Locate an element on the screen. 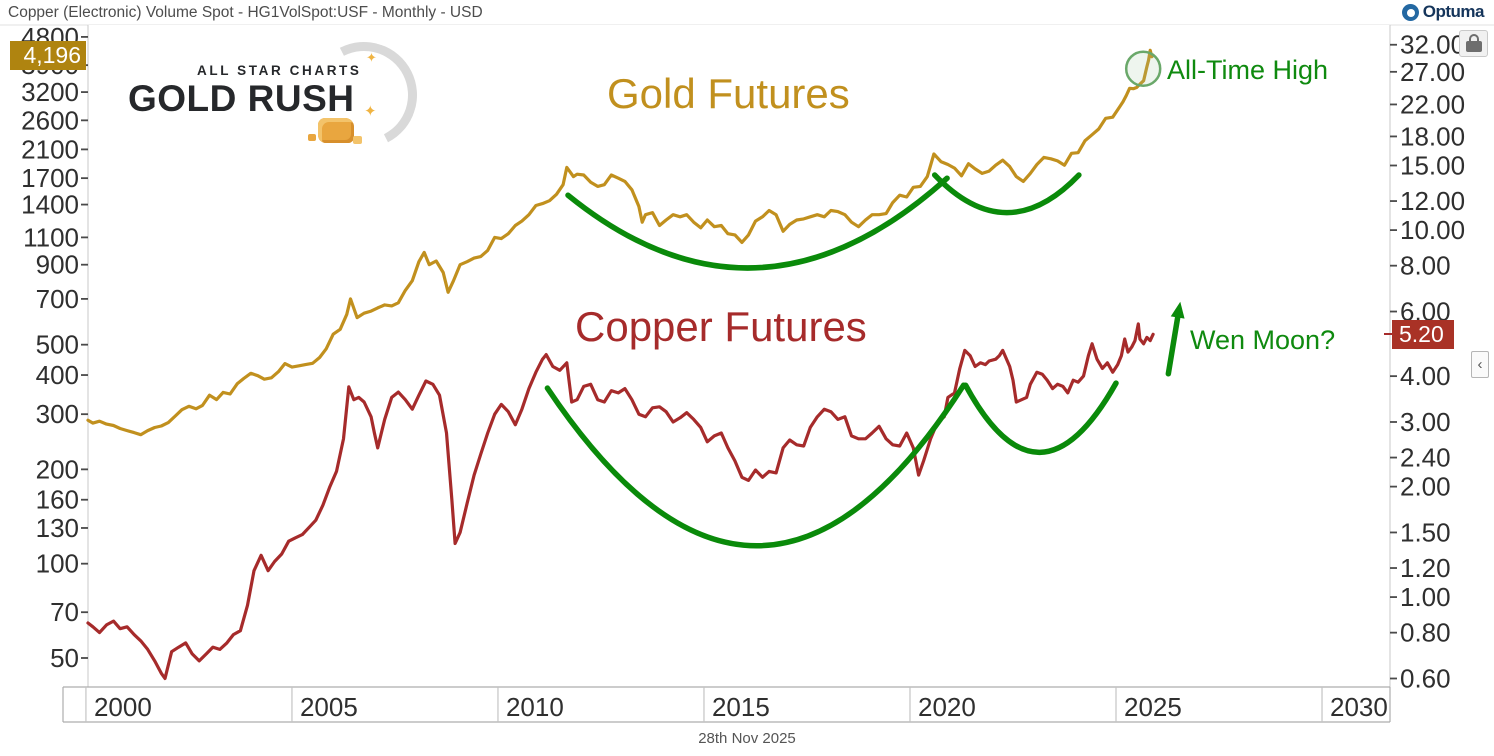 This screenshot has height=756, width=1494. left-axis-tick-label: 900 is located at coordinates (57, 265).